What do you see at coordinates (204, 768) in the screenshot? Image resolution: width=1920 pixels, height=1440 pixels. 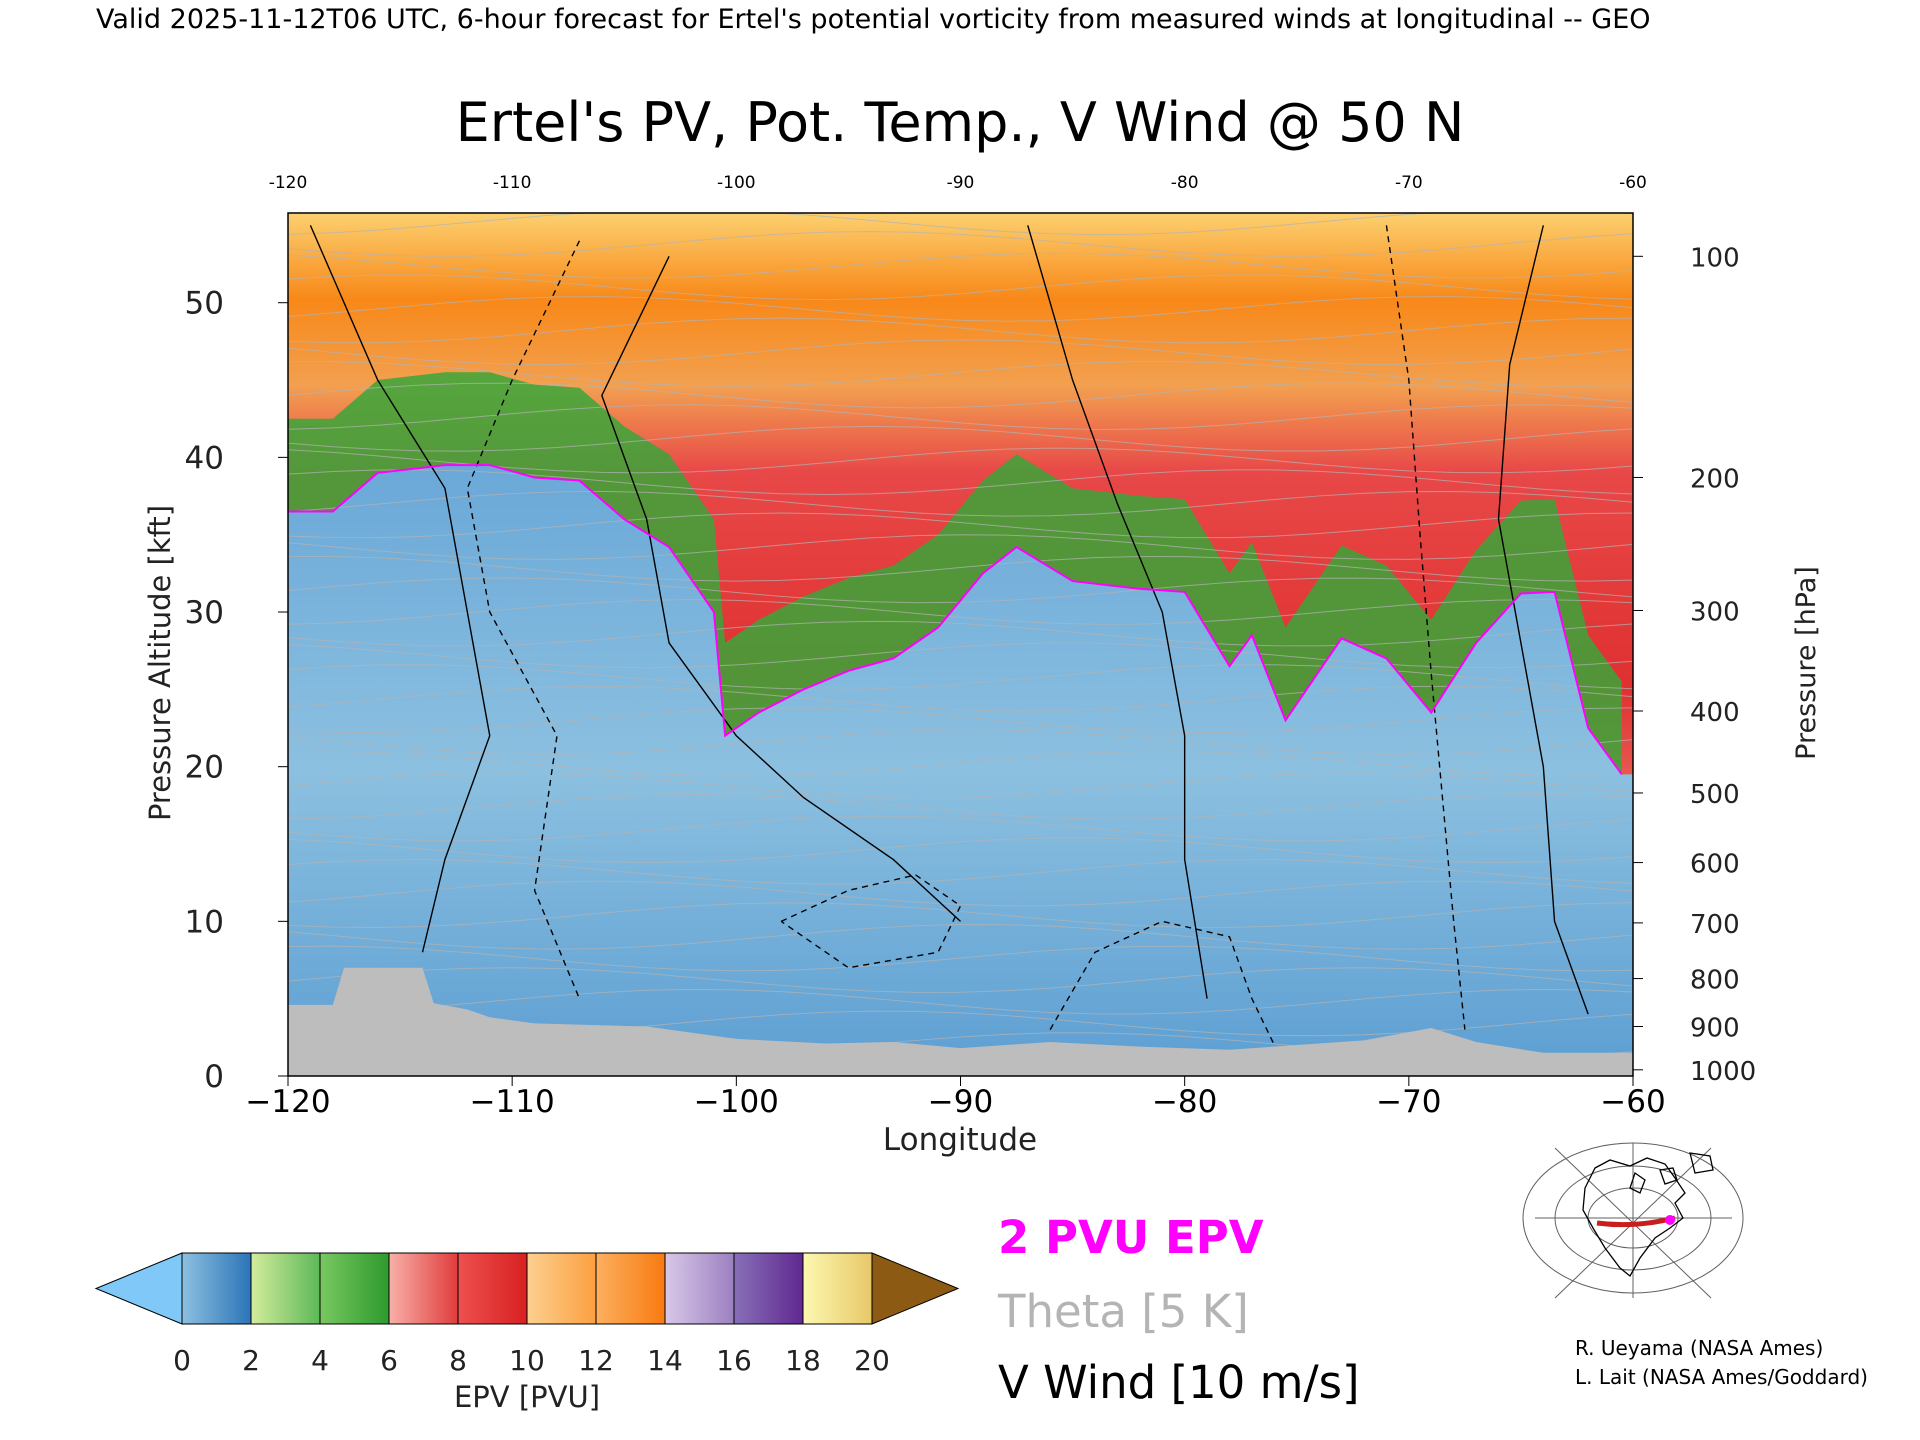 I see `y-tick-label-left: 20` at bounding box center [204, 768].